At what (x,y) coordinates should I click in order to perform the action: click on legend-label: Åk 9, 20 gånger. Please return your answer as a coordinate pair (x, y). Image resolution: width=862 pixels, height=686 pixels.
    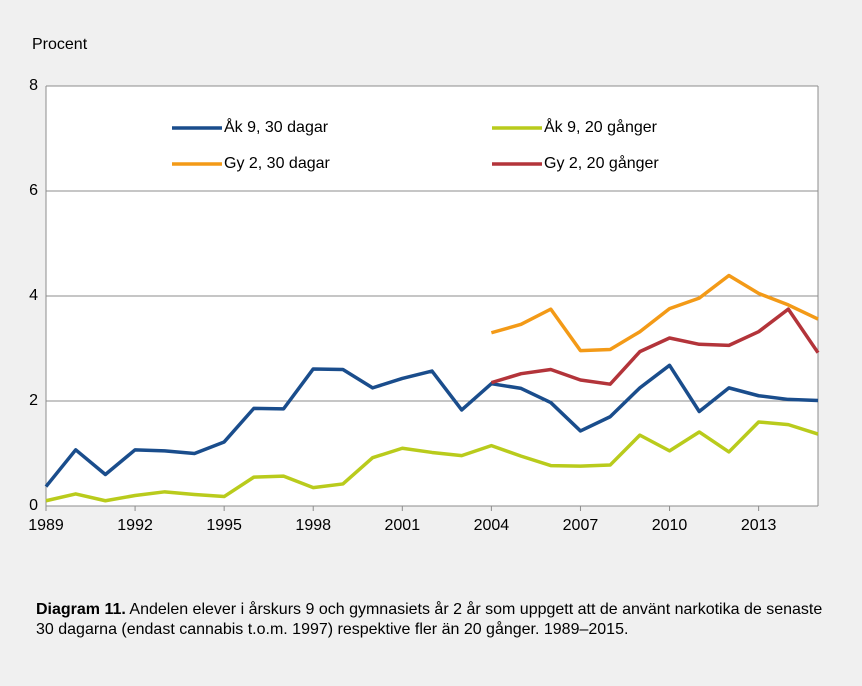
    Looking at the image, I should click on (601, 126).